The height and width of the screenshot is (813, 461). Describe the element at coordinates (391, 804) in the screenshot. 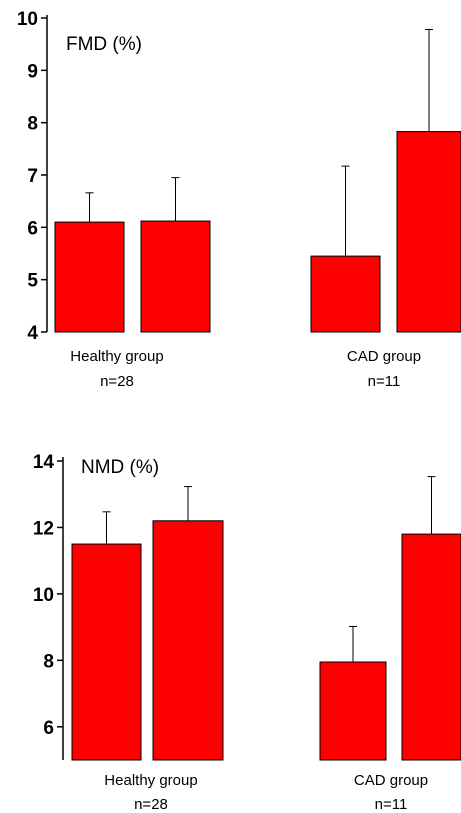

I see `nmd-cad-n-label: n=11` at that location.